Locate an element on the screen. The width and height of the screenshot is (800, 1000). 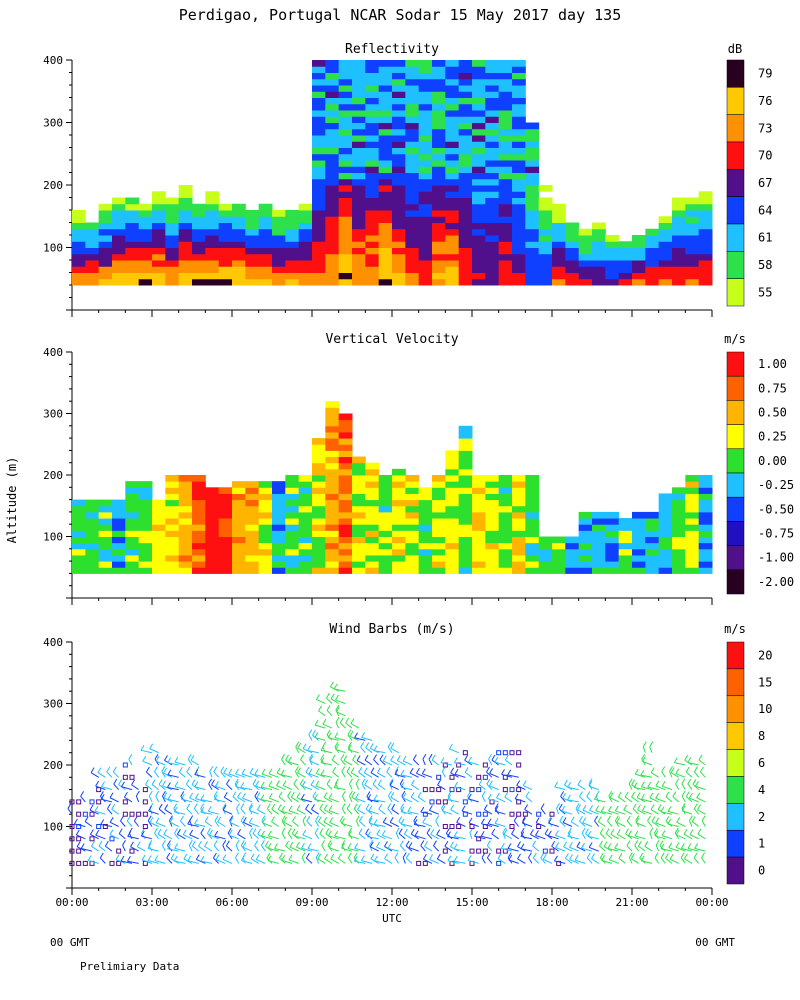
colorbar-label: 79 is located at coordinates (765, 74).